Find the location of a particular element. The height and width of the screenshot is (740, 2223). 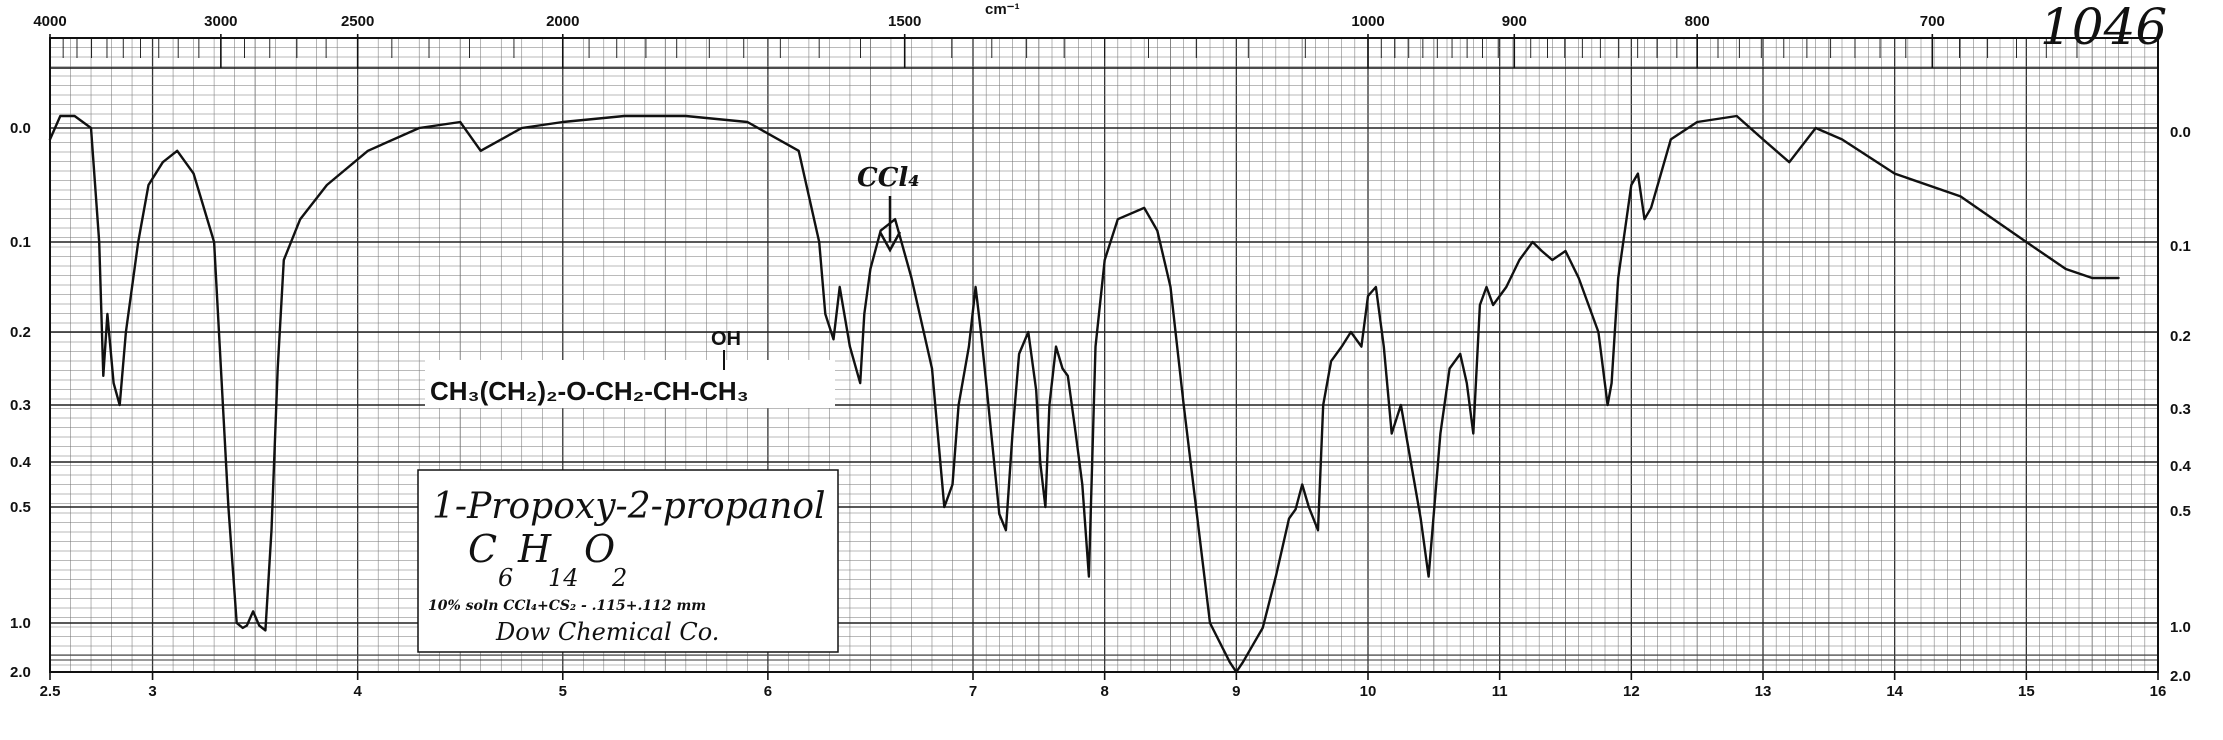

ccl4-arrow-head is located at coordinates (890, 242).